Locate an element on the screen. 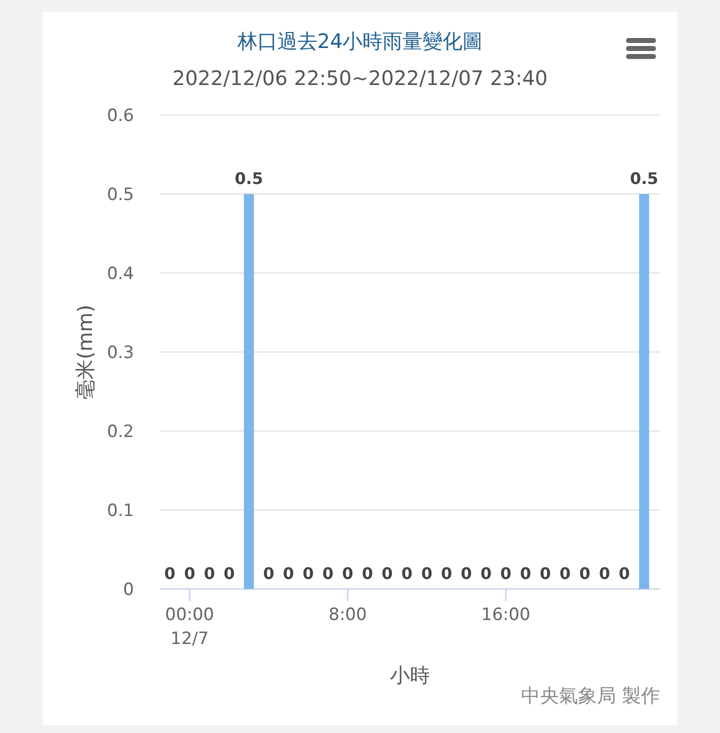 The image size is (720, 733). y-tick-label: 0.6 is located at coordinates (120, 116).